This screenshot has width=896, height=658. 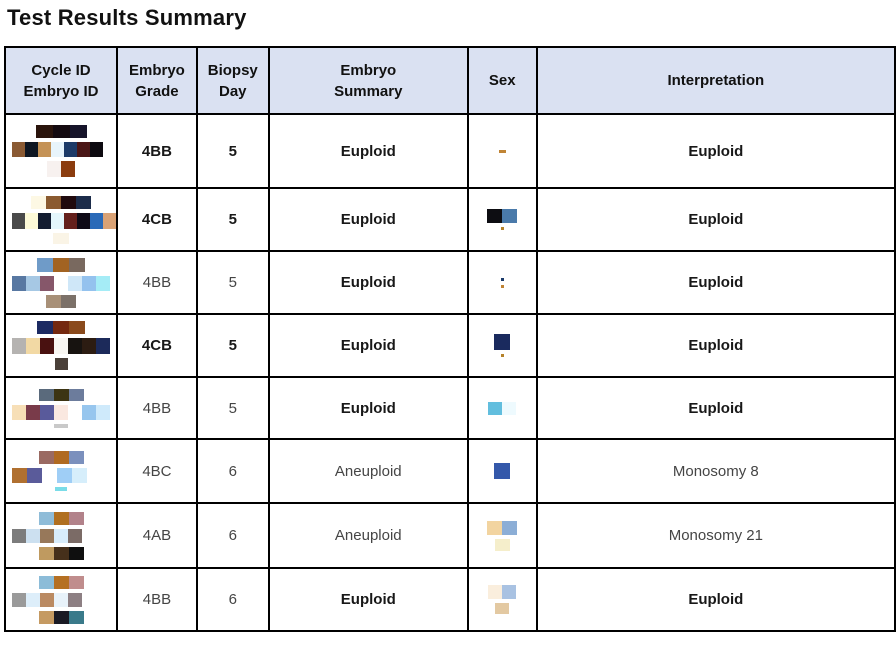 What do you see at coordinates (368, 80) in the screenshot?
I see `column-header-embryo-summary: Embryo Summary` at bounding box center [368, 80].